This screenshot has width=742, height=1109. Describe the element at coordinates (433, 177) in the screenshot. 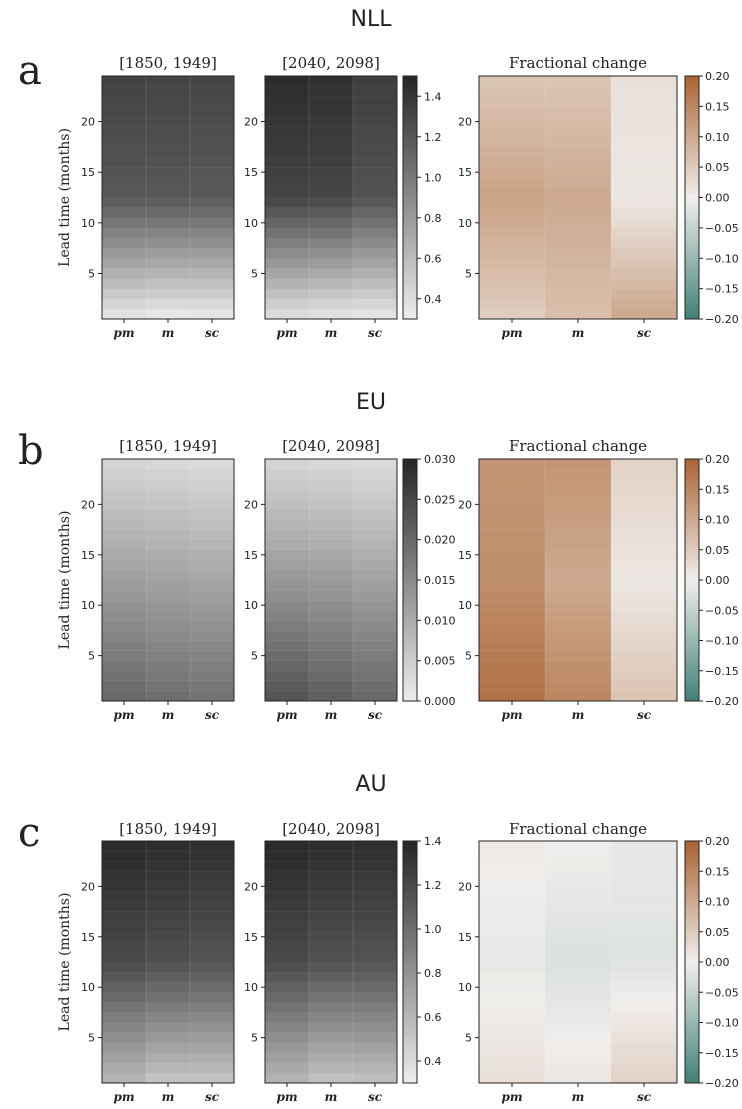

I see `colorbar-tick-label: 1.0` at that location.